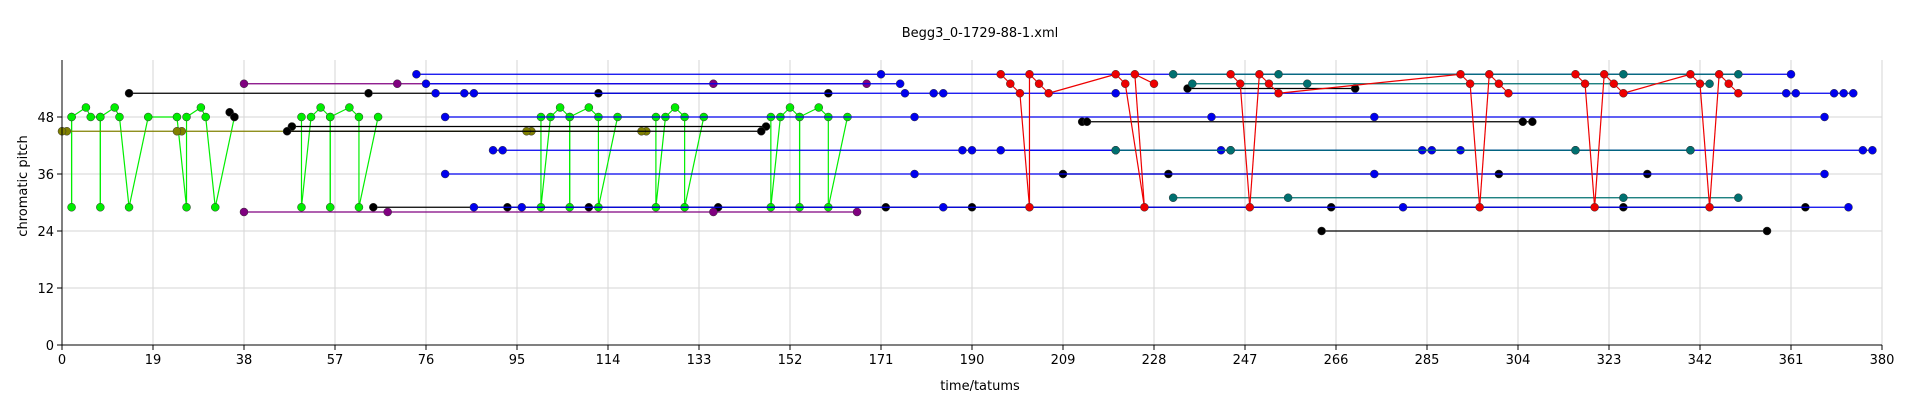 This screenshot has height=401, width=1920. Describe the element at coordinates (1063, 360) in the screenshot. I see `x-tick-label: 209` at that location.